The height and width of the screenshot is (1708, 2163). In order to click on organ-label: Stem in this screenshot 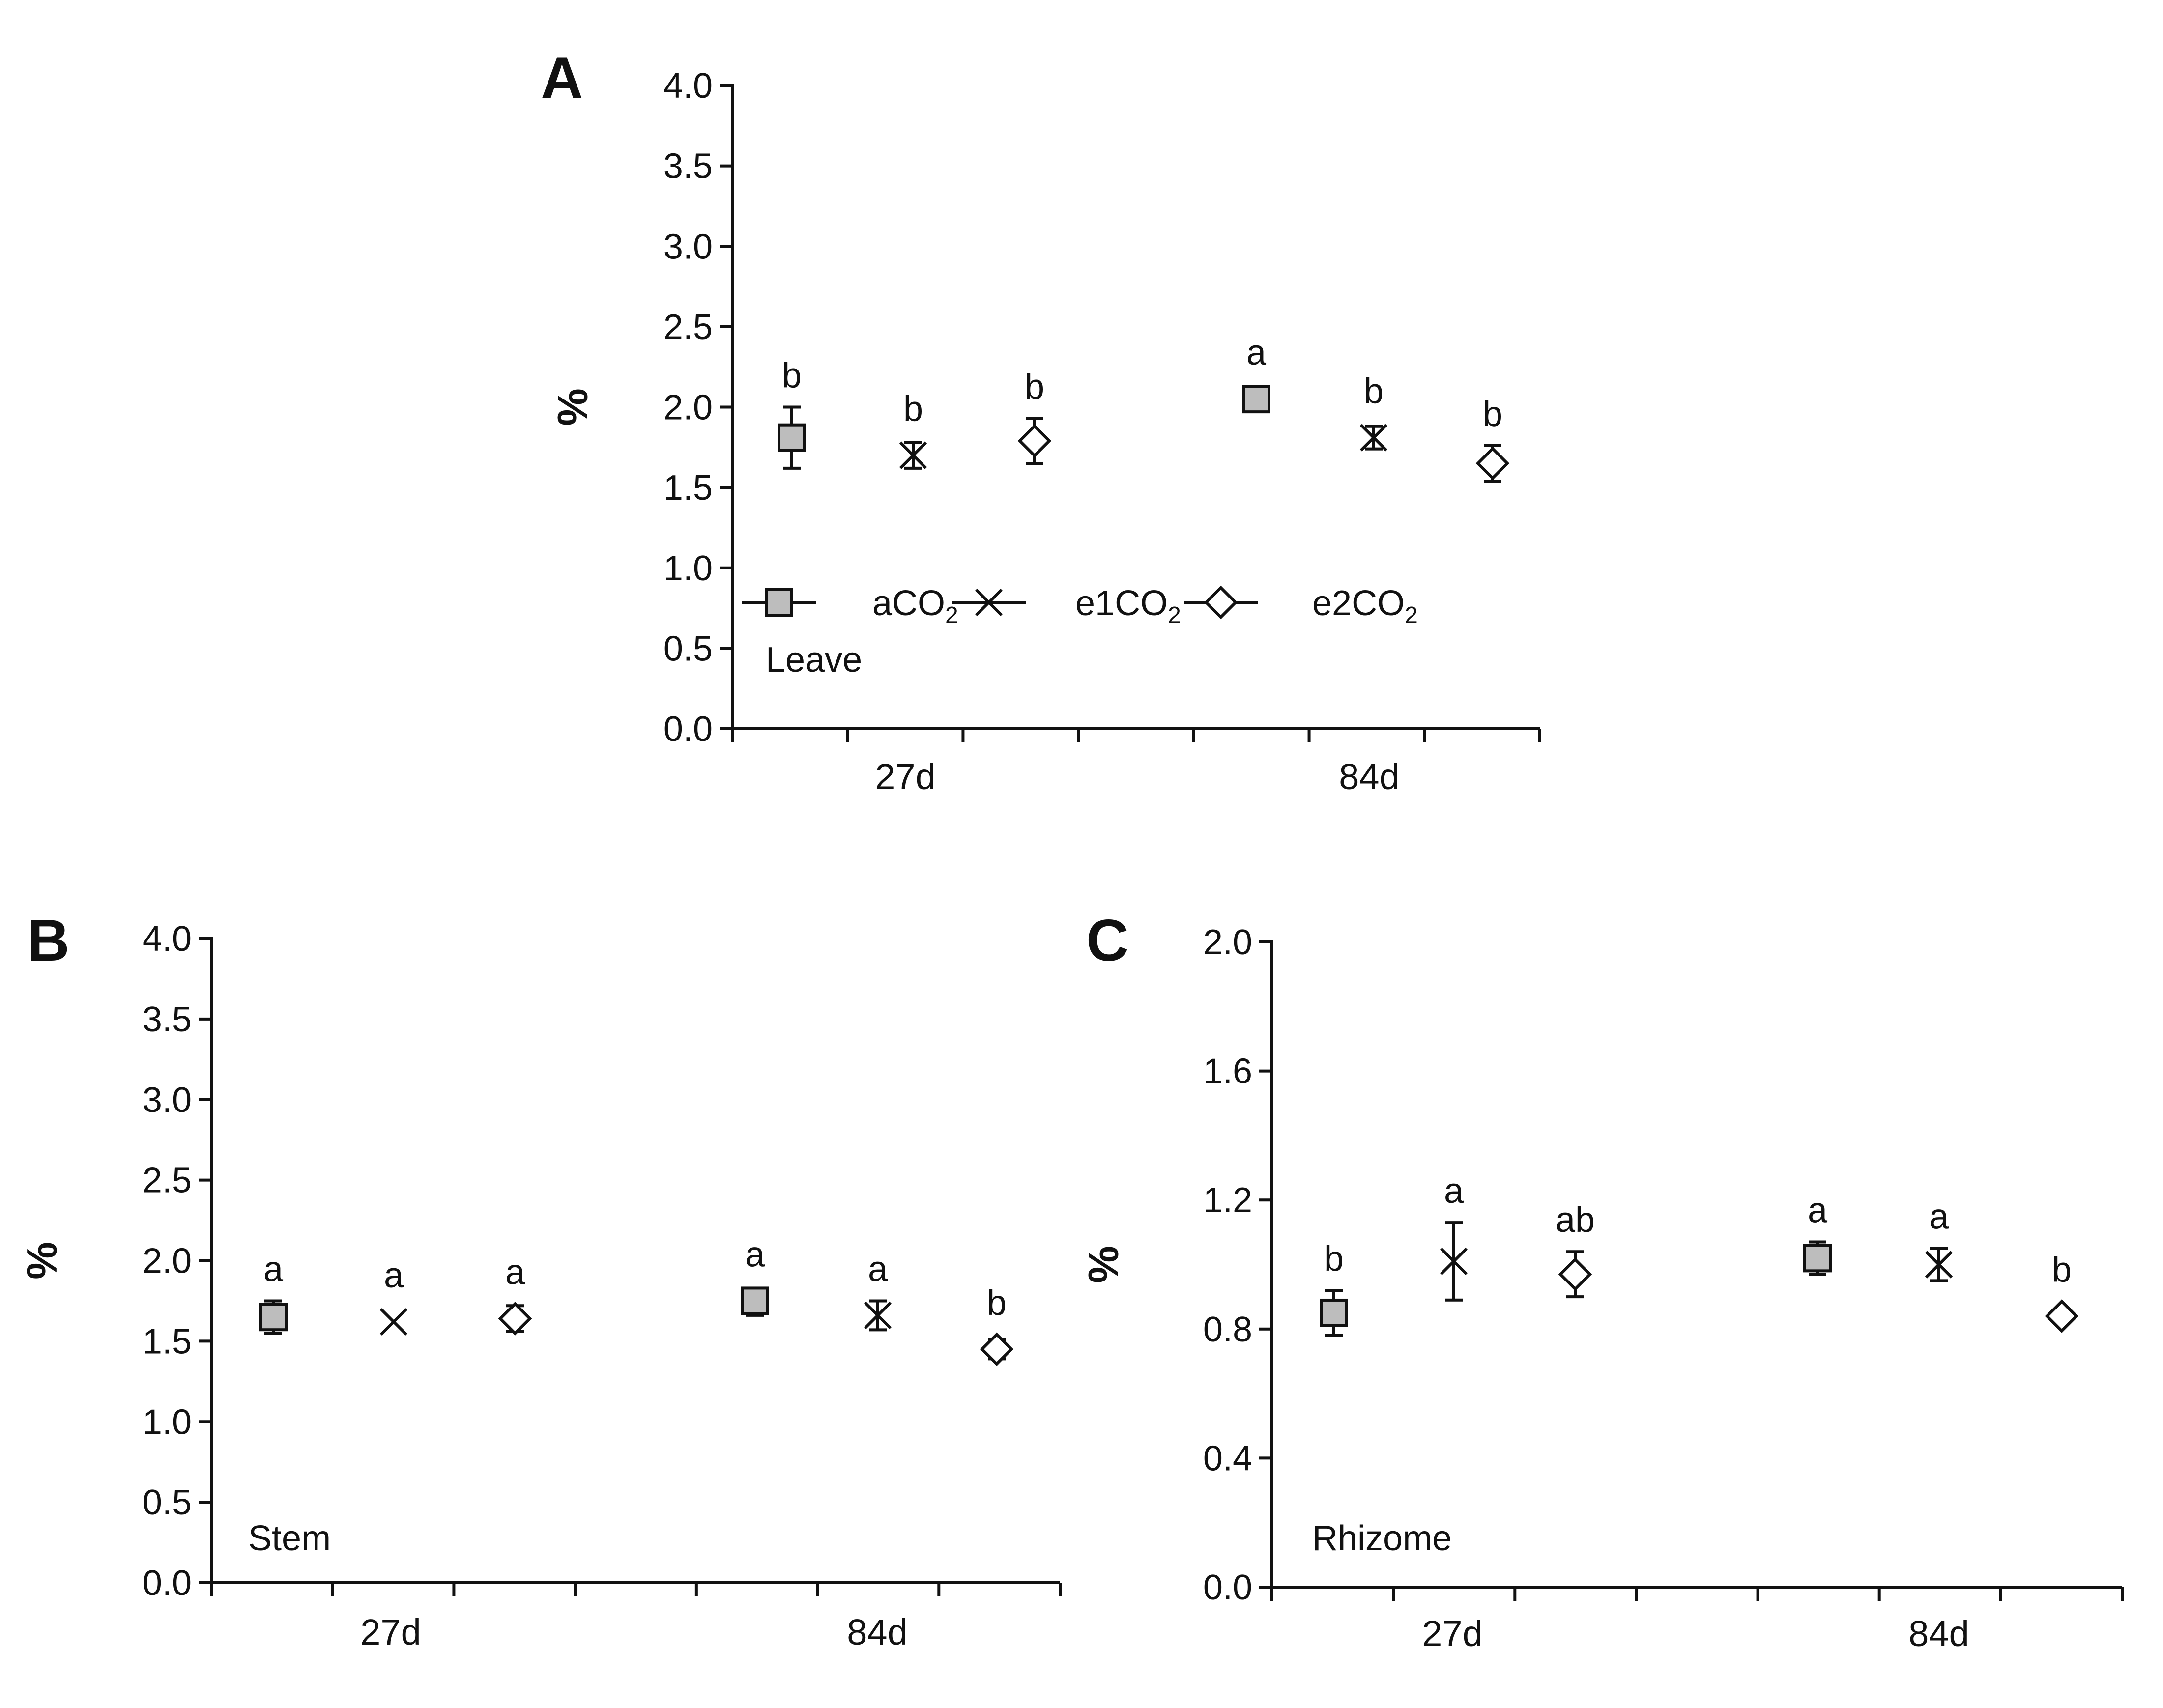, I will do `click(289, 1538)`.